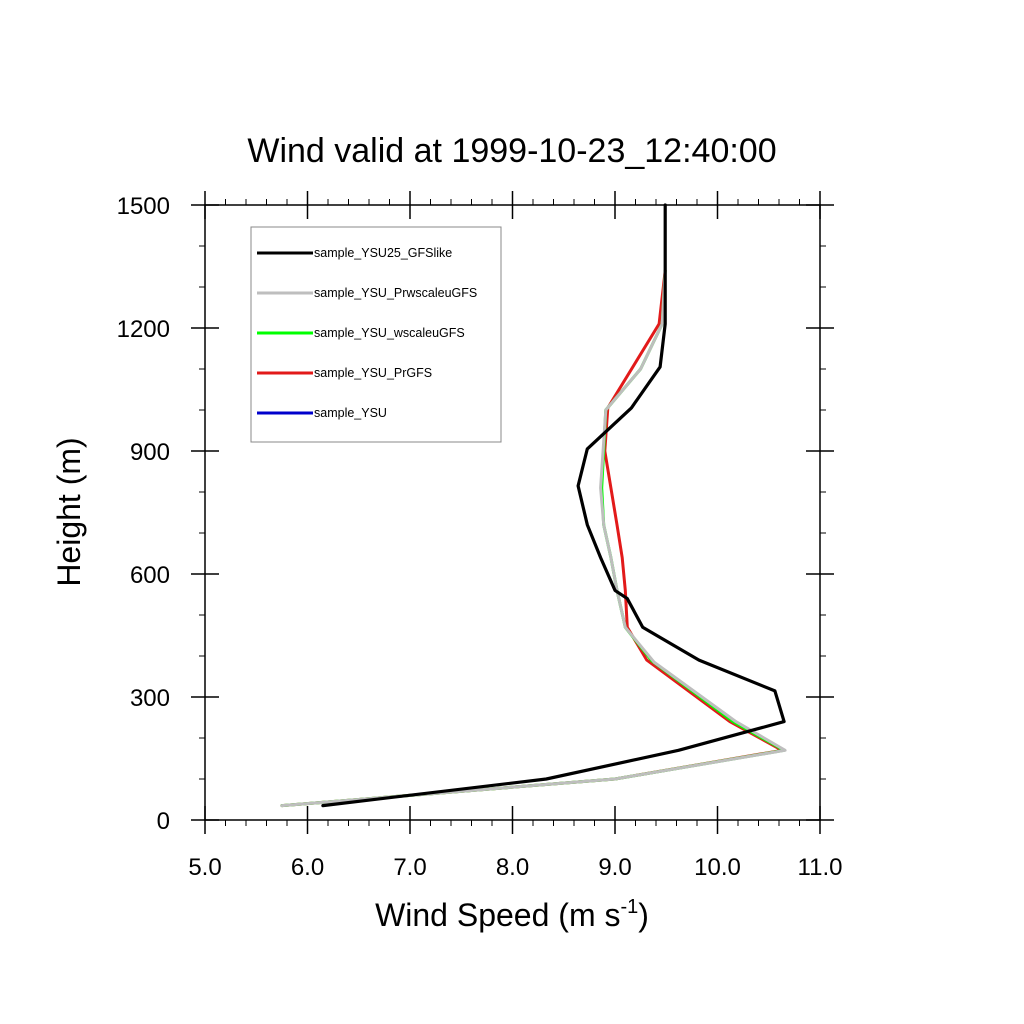  Describe the element at coordinates (69, 511) in the screenshot. I see `y-axis-label: Height (m)` at that location.